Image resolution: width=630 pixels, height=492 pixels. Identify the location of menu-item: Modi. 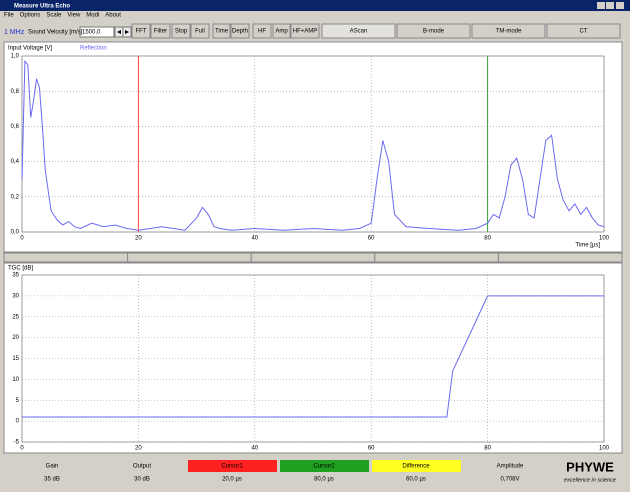
(92, 16).